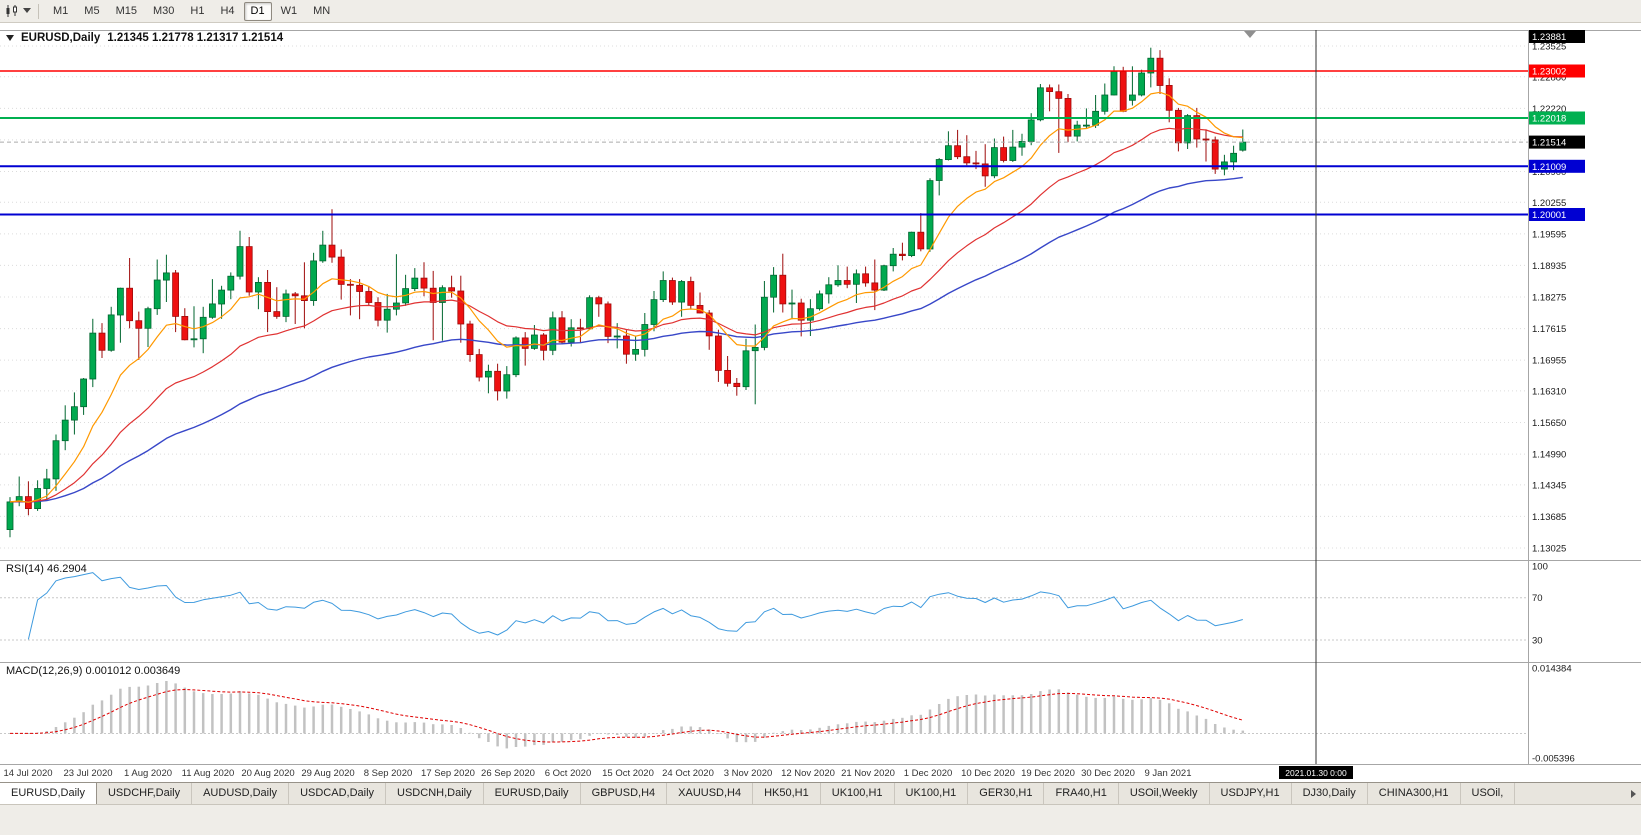 The image size is (1641, 835). I want to click on svg-text: 1 Aug 2020, so click(148, 773).